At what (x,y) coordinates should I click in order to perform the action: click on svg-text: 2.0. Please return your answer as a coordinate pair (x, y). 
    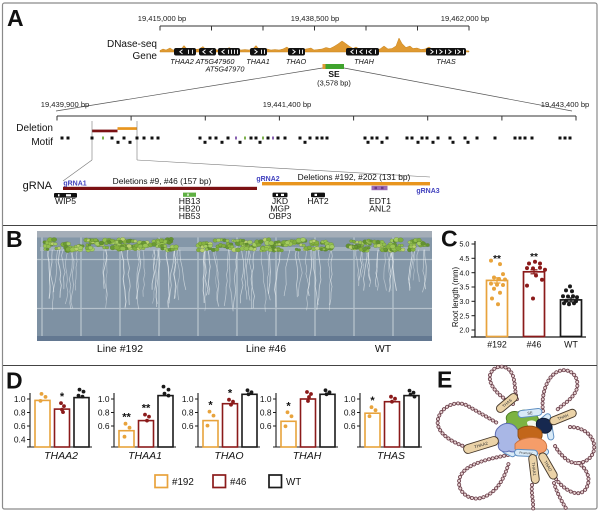
    Looking at the image, I should click on (464, 330).